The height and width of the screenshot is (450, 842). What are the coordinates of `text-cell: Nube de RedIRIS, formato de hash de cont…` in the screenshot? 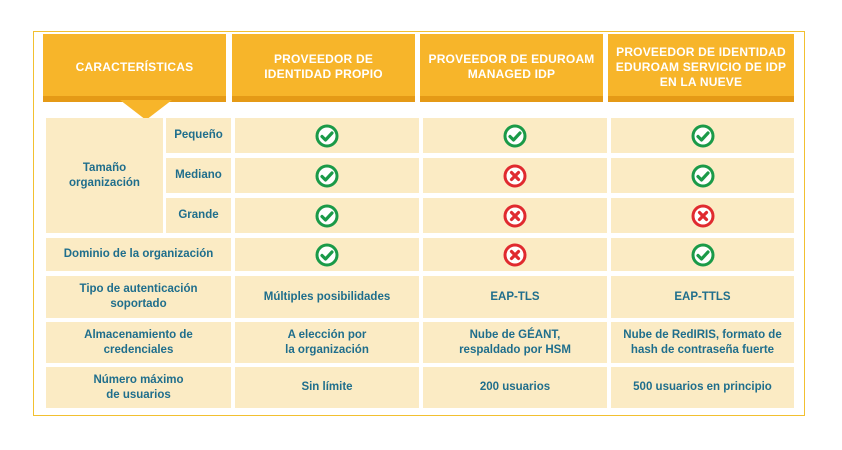 It's located at (702, 342).